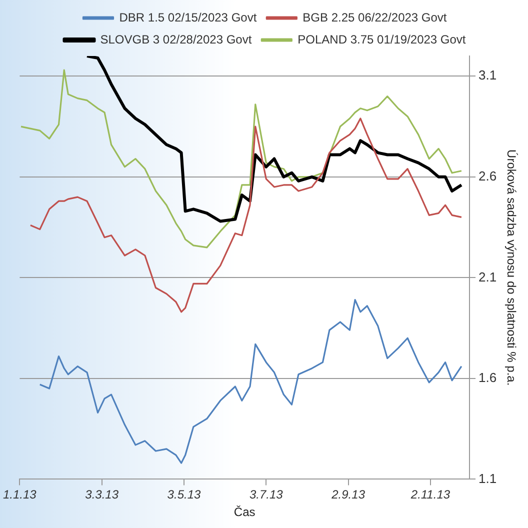 This screenshot has width=528, height=528. I want to click on y-tick-label: 2.1, so click(487, 276).